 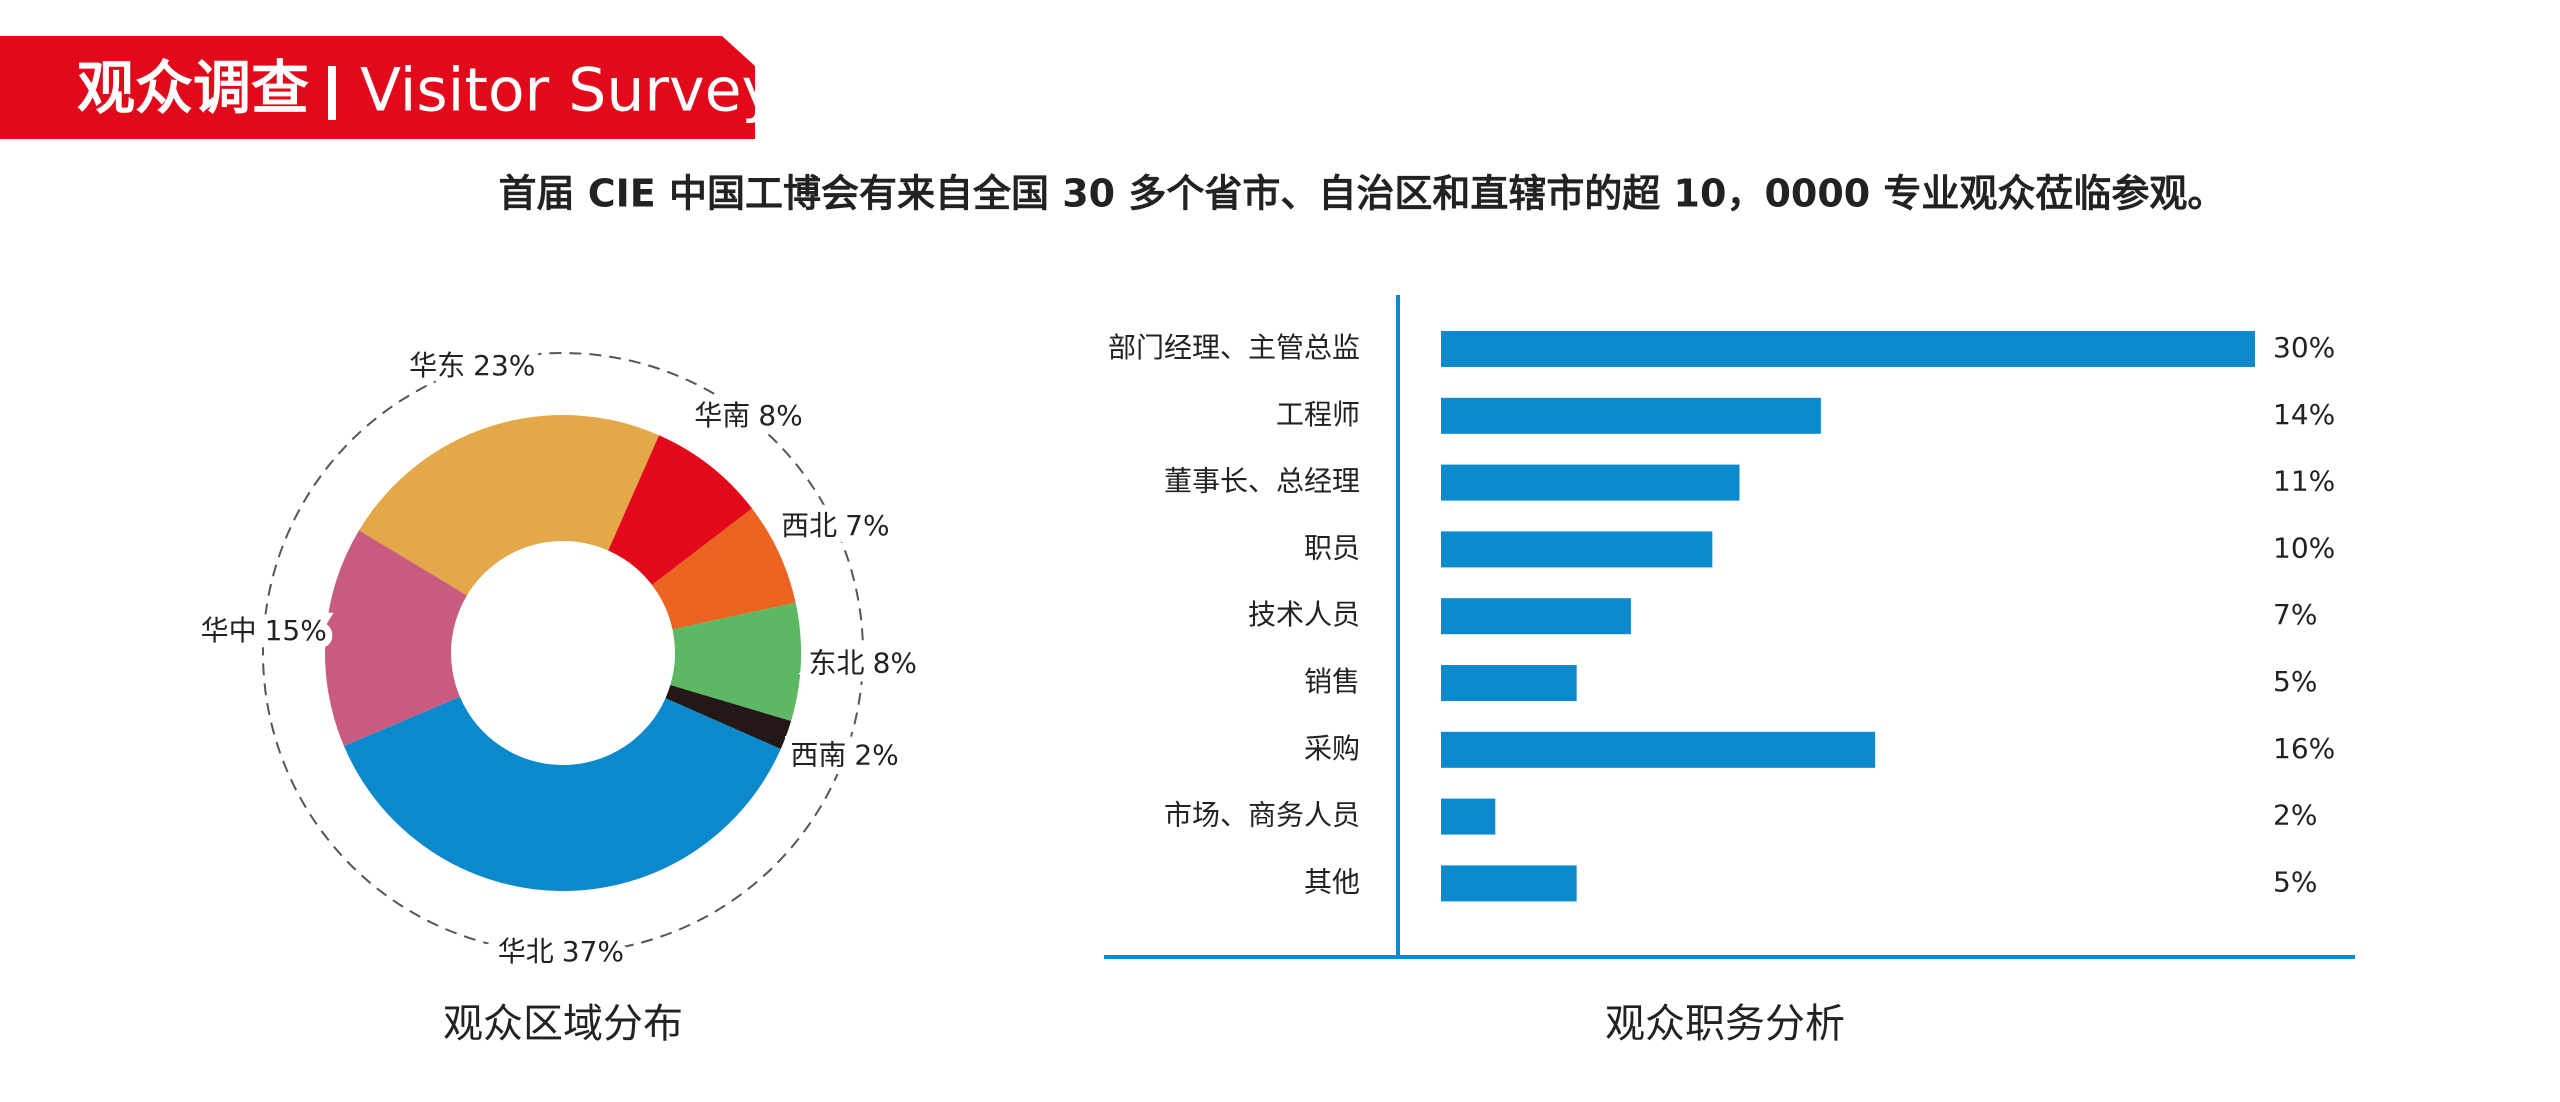 What do you see at coordinates (2304, 547) in the screenshot?
I see `value-label: 10%` at bounding box center [2304, 547].